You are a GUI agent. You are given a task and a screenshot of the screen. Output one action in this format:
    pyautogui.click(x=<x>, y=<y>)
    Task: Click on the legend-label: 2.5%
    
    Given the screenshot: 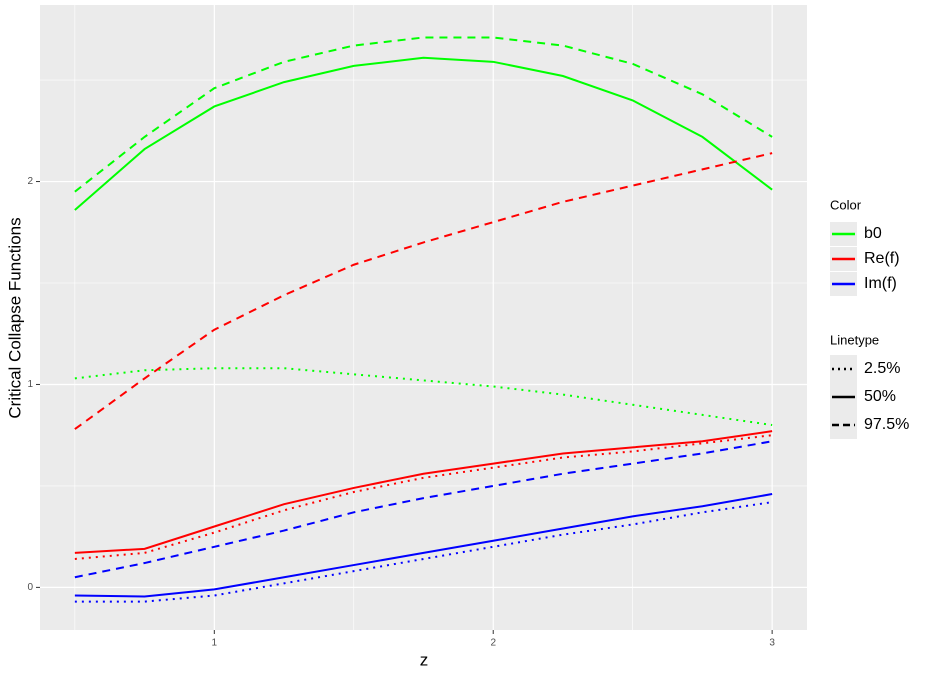 What is the action you would take?
    pyautogui.click(x=882, y=368)
    